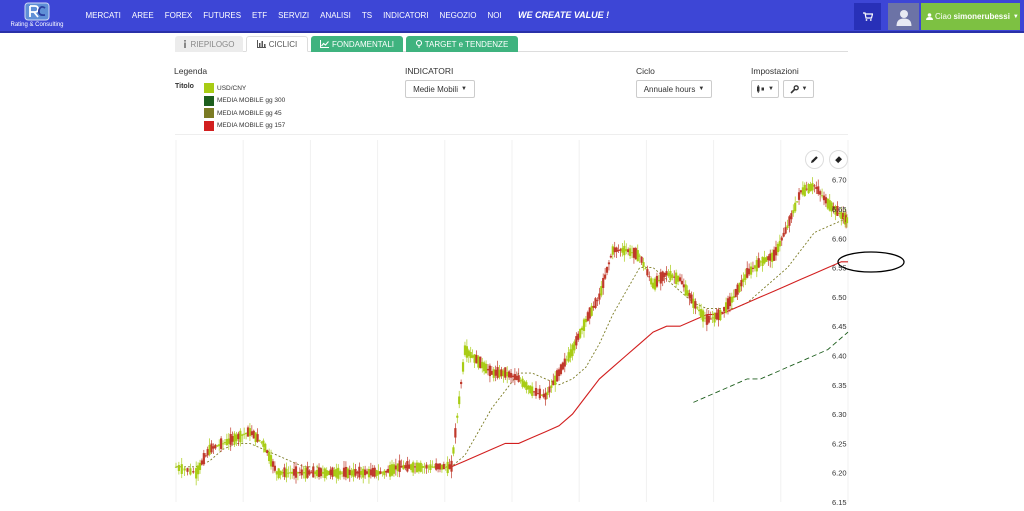  I want to click on tab-label: RIEPILOGO, so click(212, 44).